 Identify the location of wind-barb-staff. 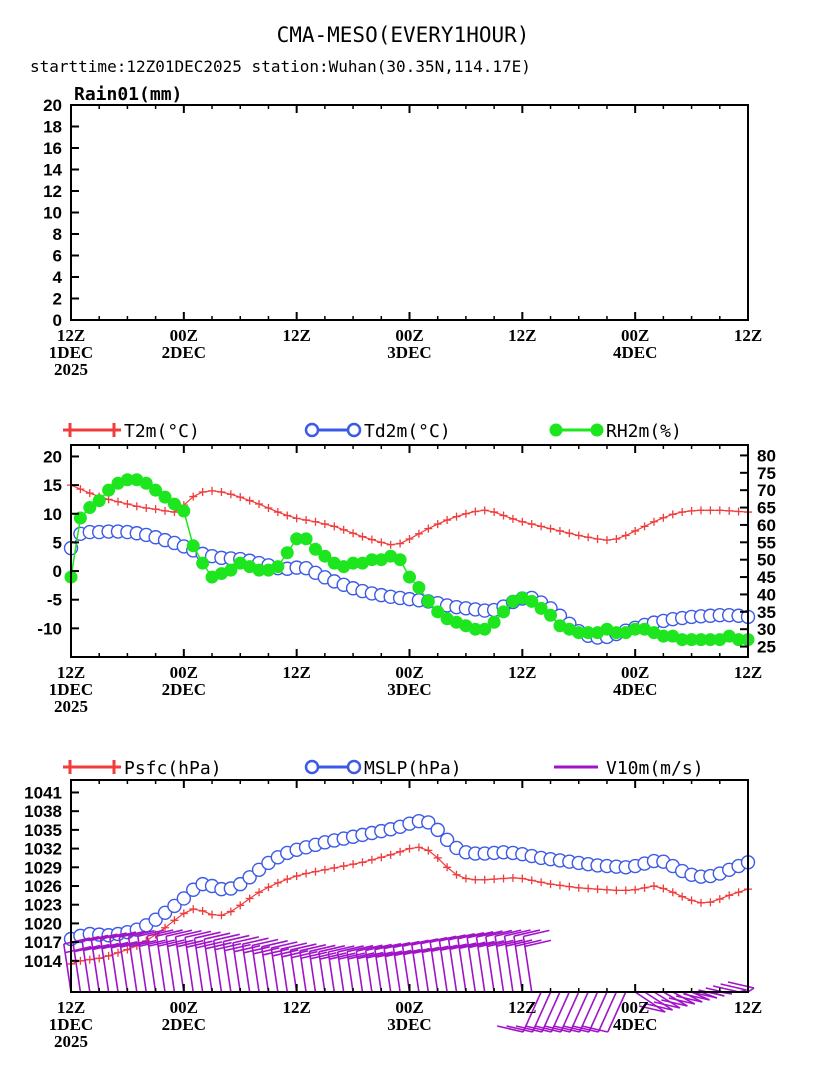
(579, 1012).